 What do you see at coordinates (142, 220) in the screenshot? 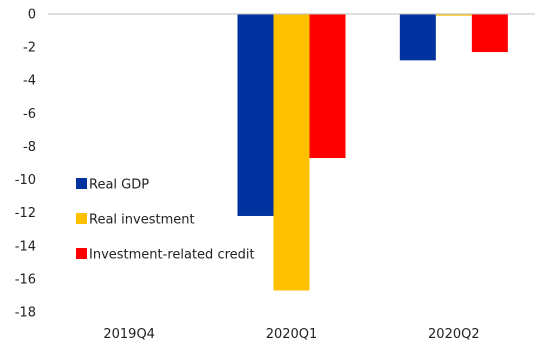
I see `legend-label: Real investment` at bounding box center [142, 220].